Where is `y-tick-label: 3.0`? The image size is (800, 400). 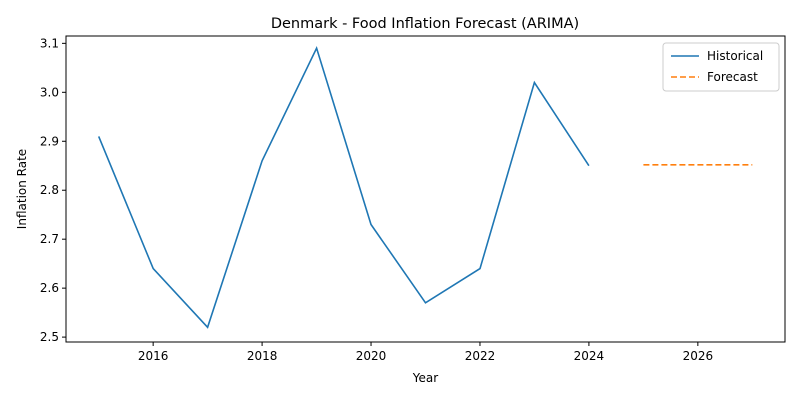
y-tick-label: 3.0 is located at coordinates (49, 92).